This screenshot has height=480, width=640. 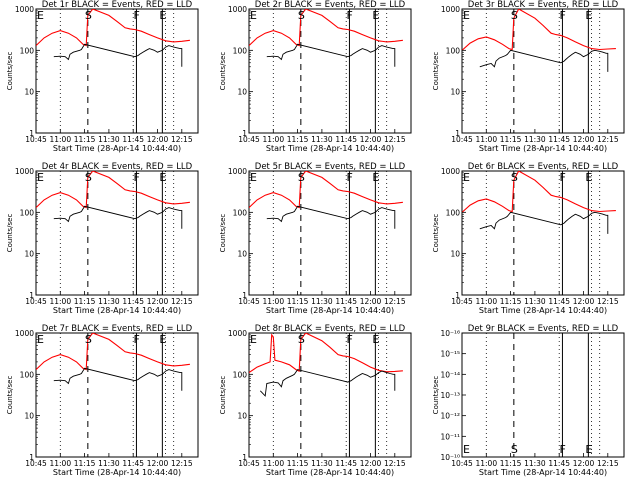 What do you see at coordinates (450, 374) in the screenshot?
I see `y-tick-label: 10⁻¹⁴` at bounding box center [450, 374].